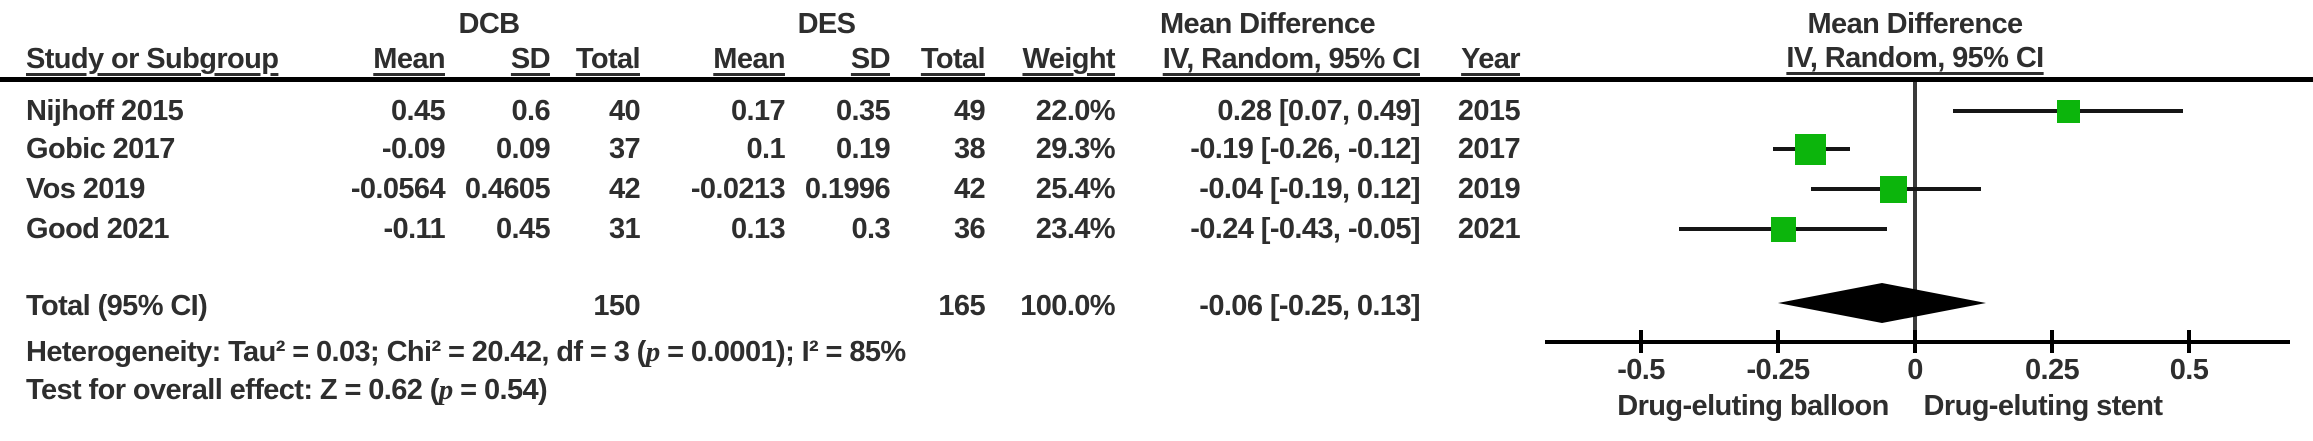 The width and height of the screenshot is (2313, 441). What do you see at coordinates (1267, 24) in the screenshot?
I see `group-header-mean-difference: Mean Difference` at bounding box center [1267, 24].